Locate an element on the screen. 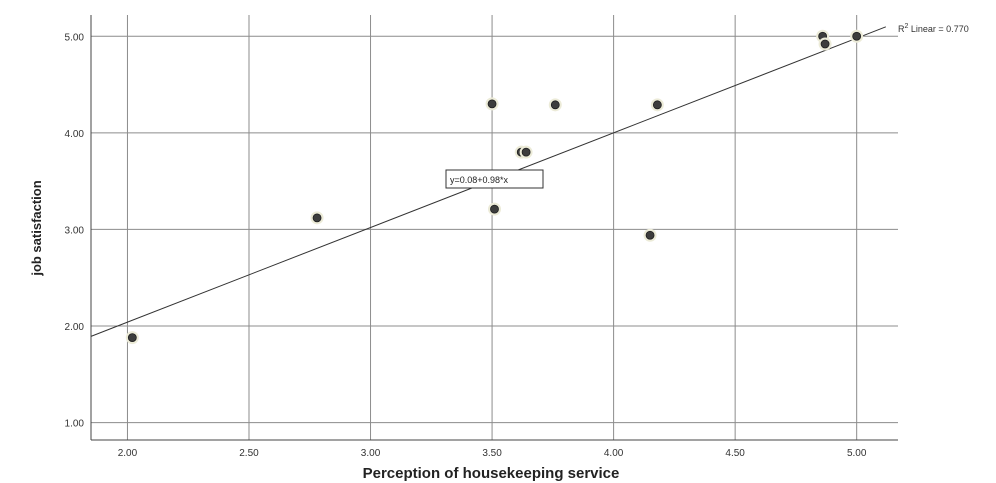  x-tick-labels: 2.00 2.50 3.00 3.50 4.00 4.50 5.00 is located at coordinates (492, 453).